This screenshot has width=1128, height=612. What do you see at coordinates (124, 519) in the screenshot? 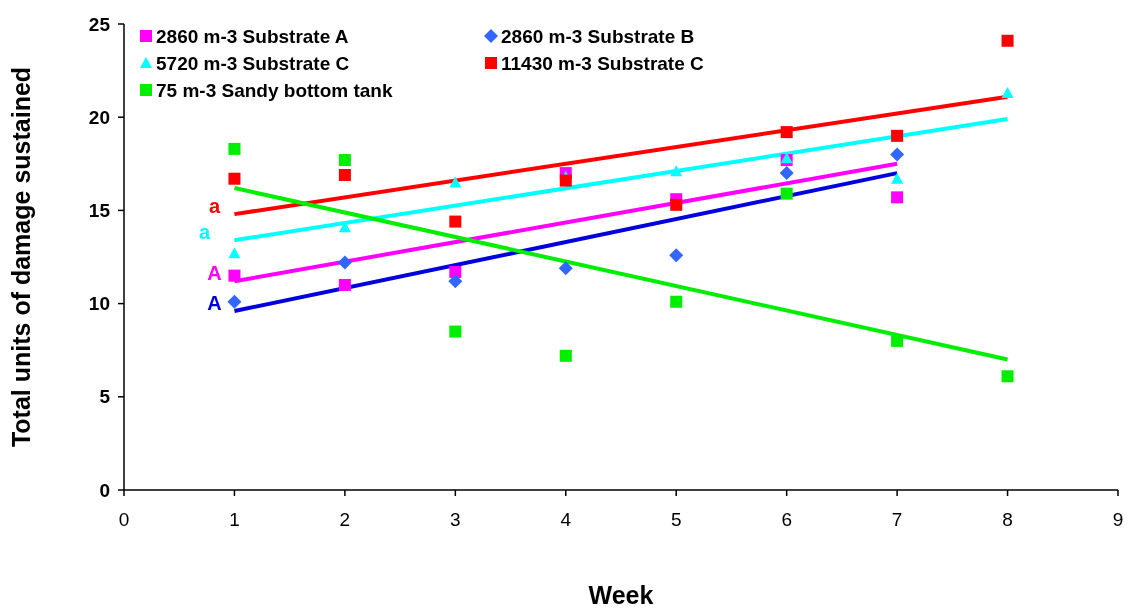
I see `x-tick-label: 0` at bounding box center [124, 519].